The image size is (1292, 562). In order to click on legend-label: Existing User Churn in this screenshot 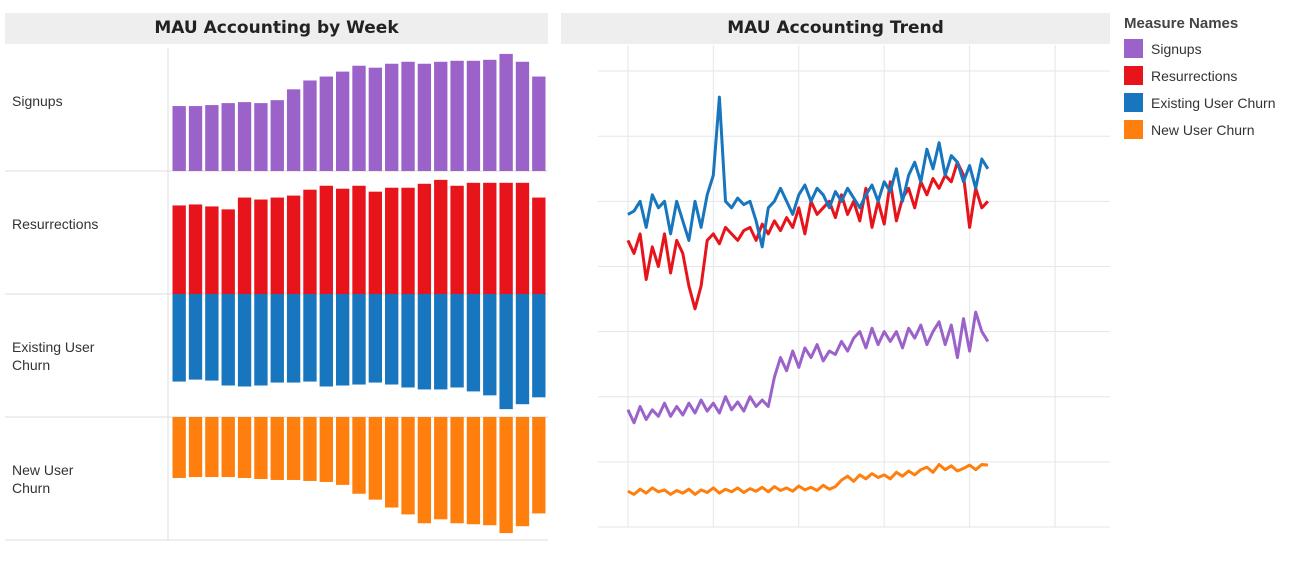, I will do `click(1213, 102)`.